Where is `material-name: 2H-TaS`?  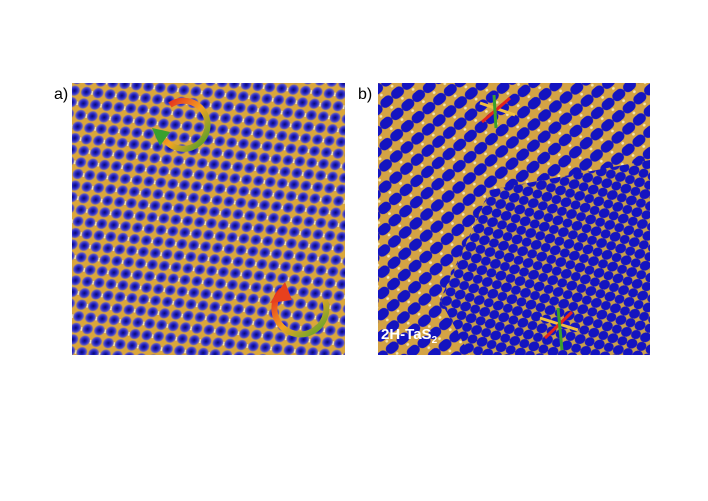
material-name: 2H-TaS is located at coordinates (406, 334).